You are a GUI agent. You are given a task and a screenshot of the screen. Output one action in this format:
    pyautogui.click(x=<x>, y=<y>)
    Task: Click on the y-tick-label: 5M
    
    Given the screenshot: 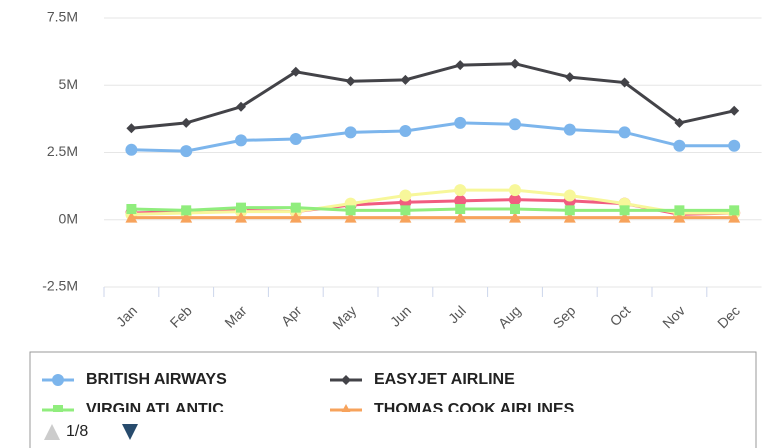 What is the action you would take?
    pyautogui.click(x=68, y=84)
    